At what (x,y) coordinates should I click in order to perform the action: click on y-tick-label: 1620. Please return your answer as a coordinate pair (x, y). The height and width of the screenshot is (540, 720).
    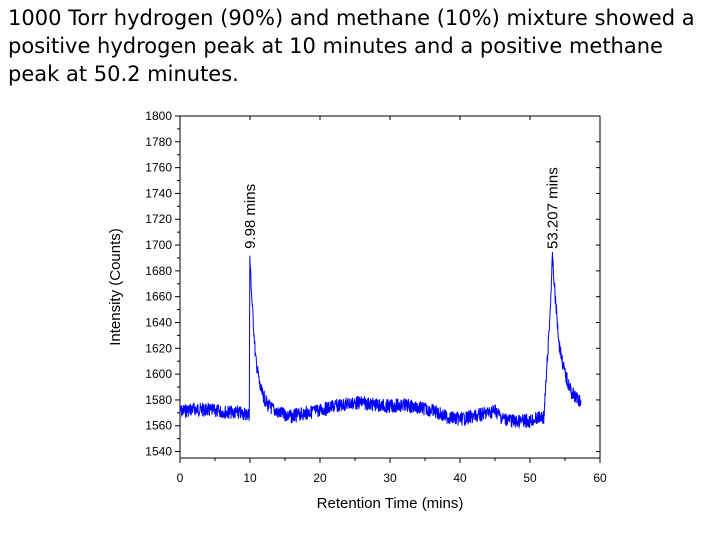
    Looking at the image, I should click on (158, 348).